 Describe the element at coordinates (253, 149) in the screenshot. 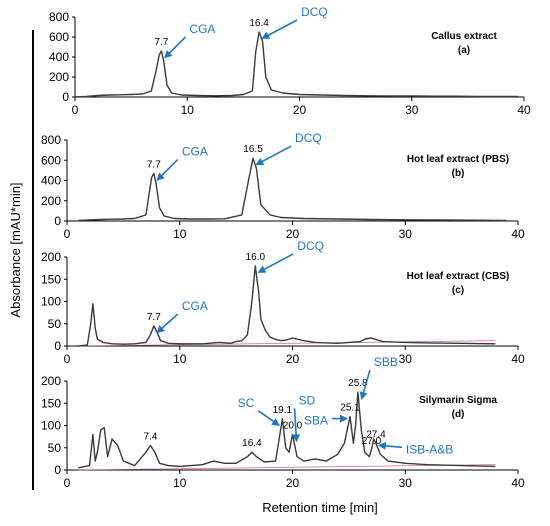

I see `peak-label: 16.5` at that location.